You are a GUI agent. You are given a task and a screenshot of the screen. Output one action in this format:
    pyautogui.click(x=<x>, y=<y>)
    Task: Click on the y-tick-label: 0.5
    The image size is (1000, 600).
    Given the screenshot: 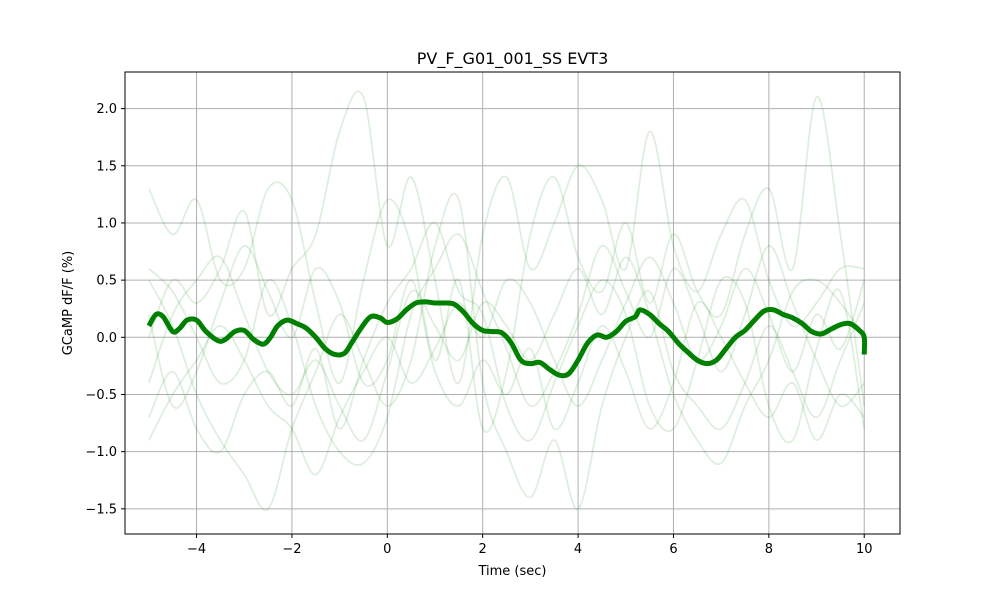 What is the action you would take?
    pyautogui.click(x=106, y=281)
    